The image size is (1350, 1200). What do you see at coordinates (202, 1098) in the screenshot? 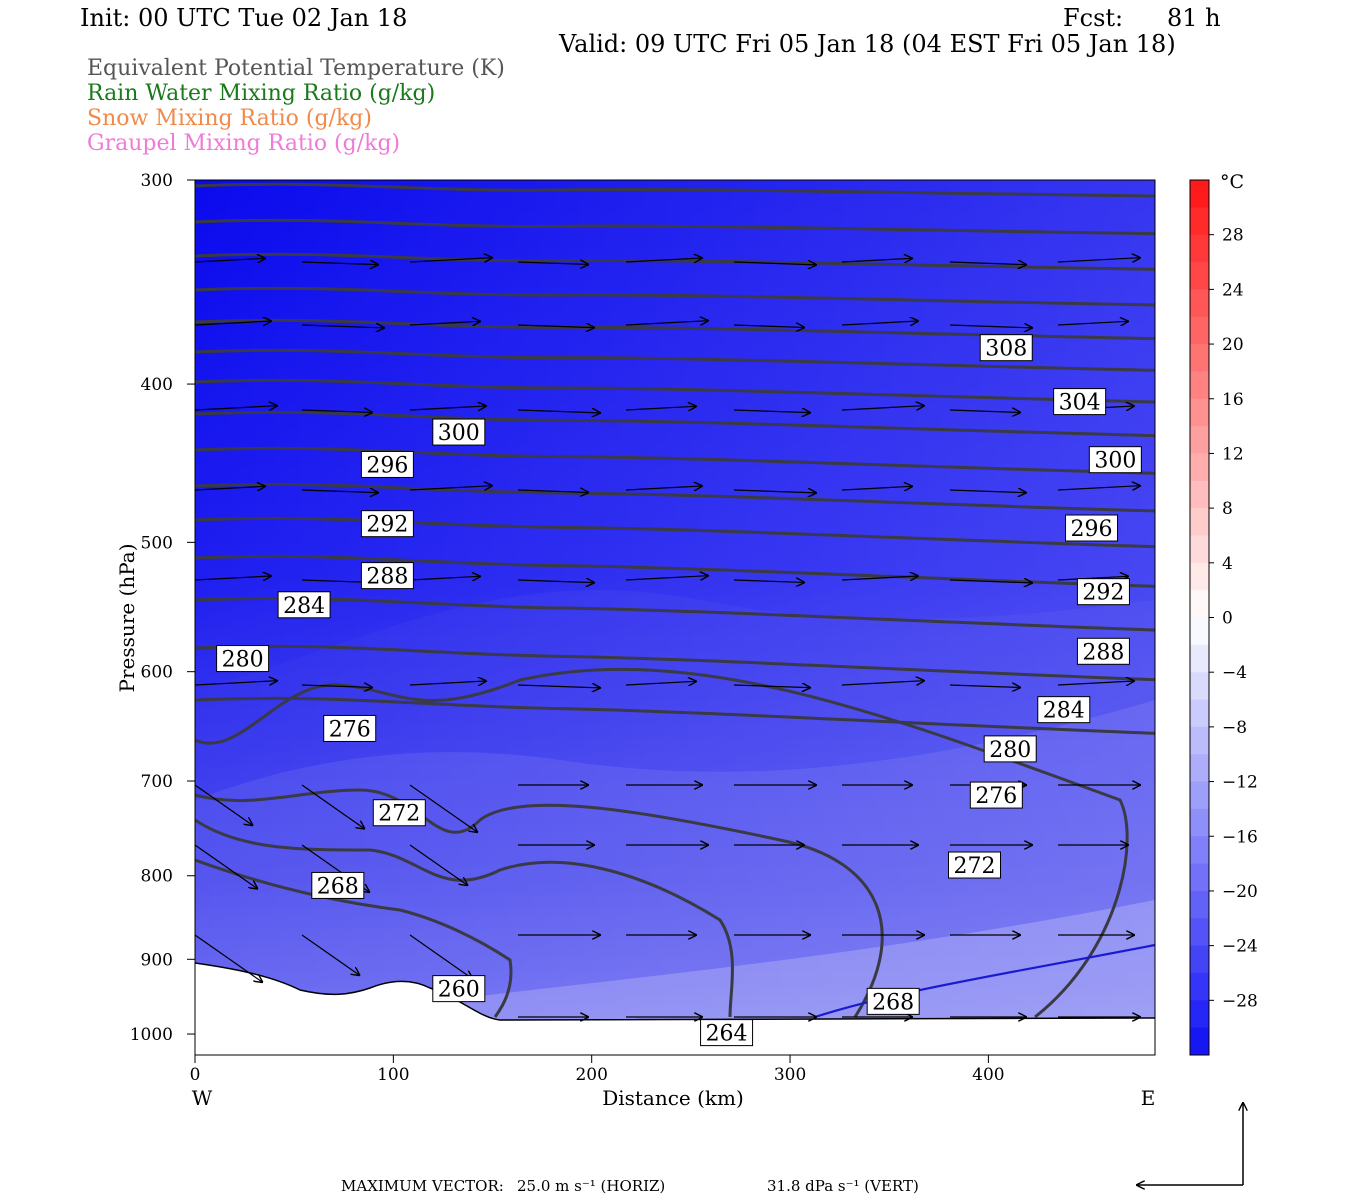
I see `west-label: W` at bounding box center [202, 1098].